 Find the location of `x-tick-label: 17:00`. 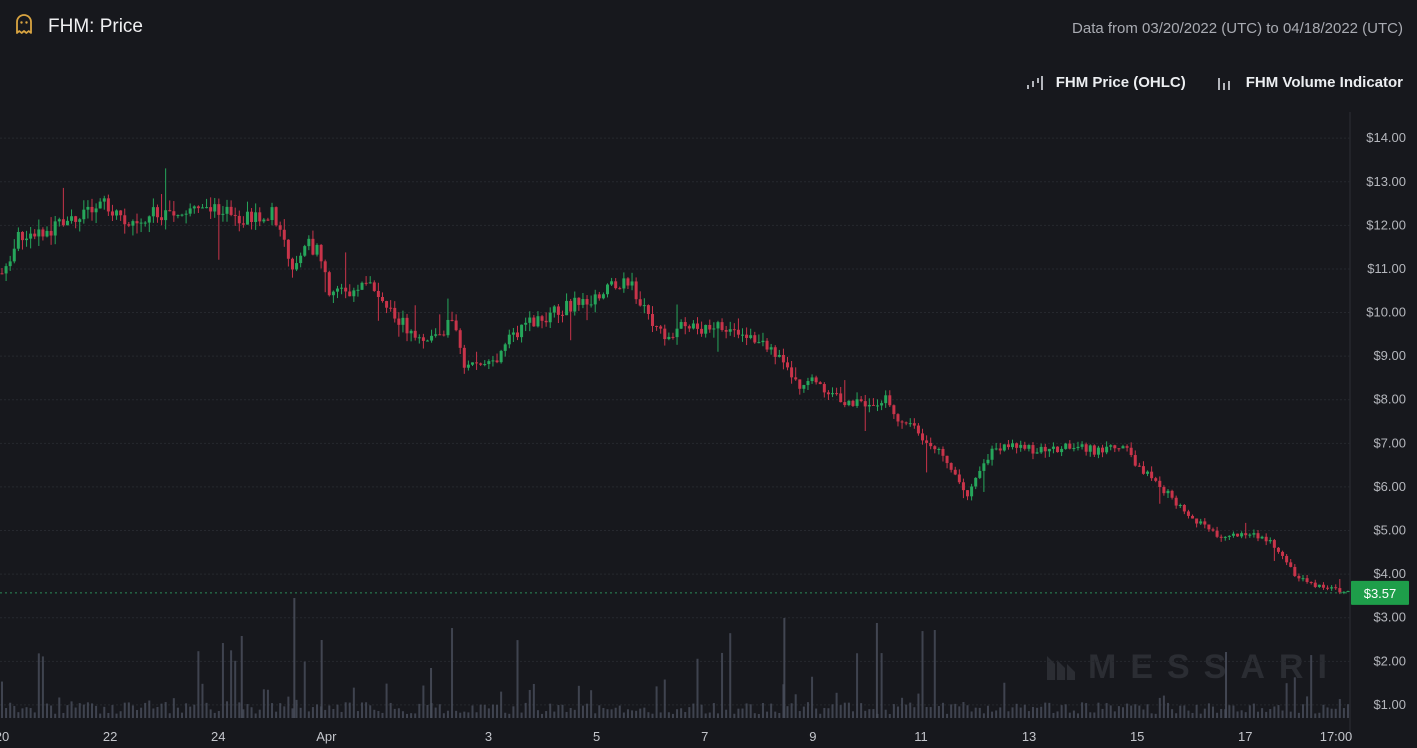

x-tick-label: 17:00 is located at coordinates (1336, 736).